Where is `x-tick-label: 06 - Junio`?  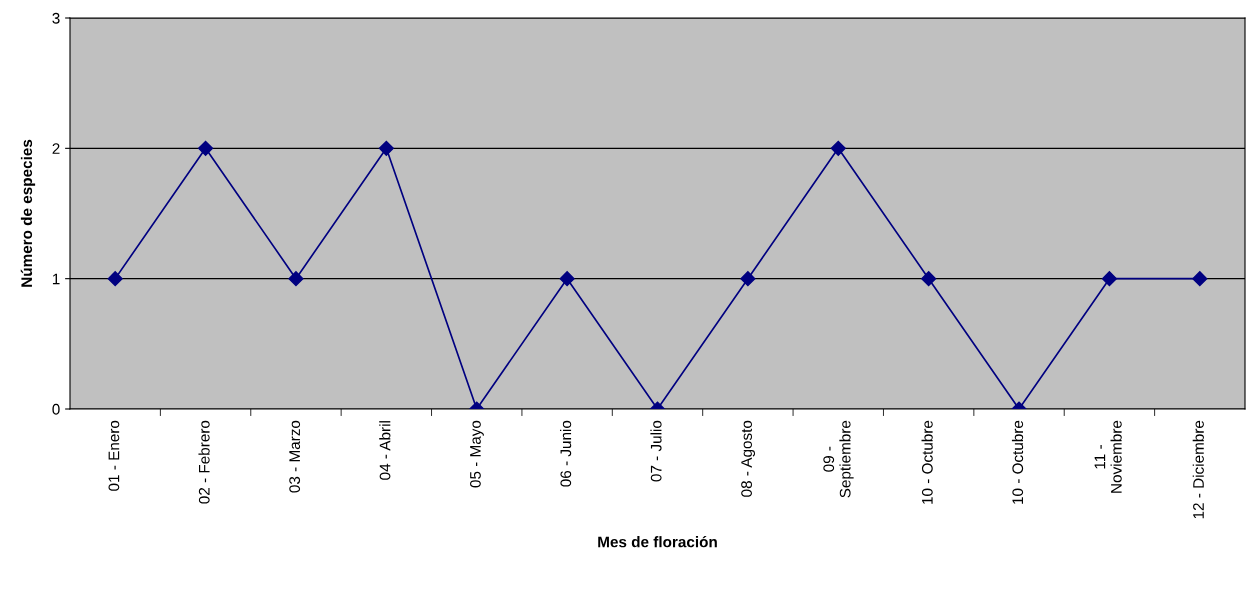
x-tick-label: 06 - Junio is located at coordinates (565, 453).